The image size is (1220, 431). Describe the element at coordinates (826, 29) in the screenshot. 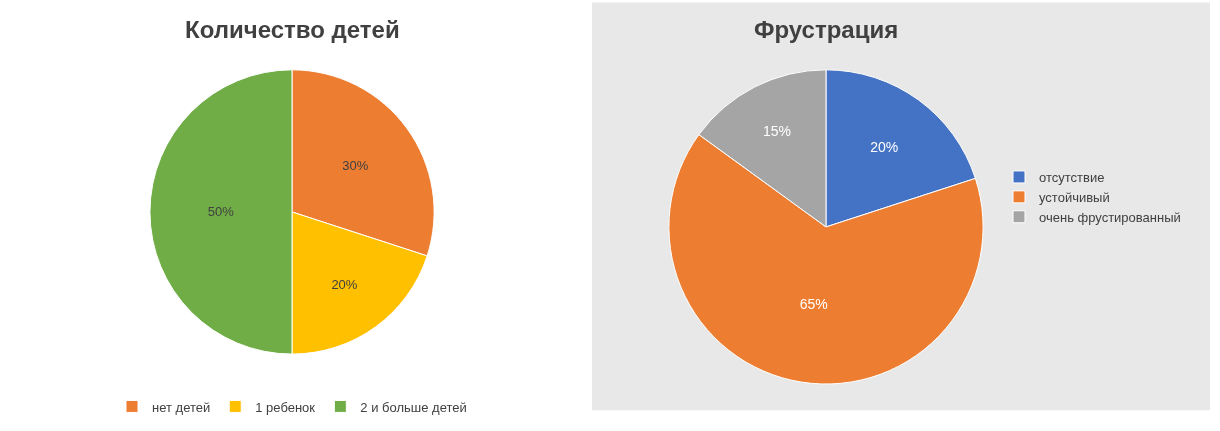

I see `chart-title: Фрустрация` at that location.